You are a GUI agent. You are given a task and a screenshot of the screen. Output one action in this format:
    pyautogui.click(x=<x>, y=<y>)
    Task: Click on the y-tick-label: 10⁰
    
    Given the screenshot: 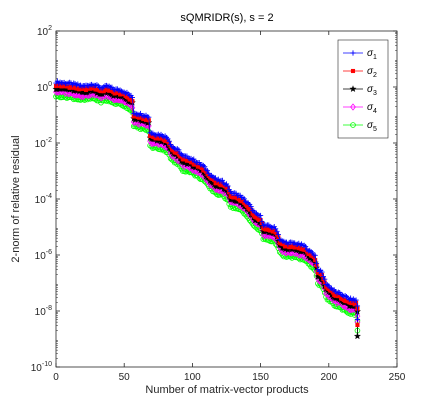 What is the action you would take?
    pyautogui.click(x=44, y=87)
    